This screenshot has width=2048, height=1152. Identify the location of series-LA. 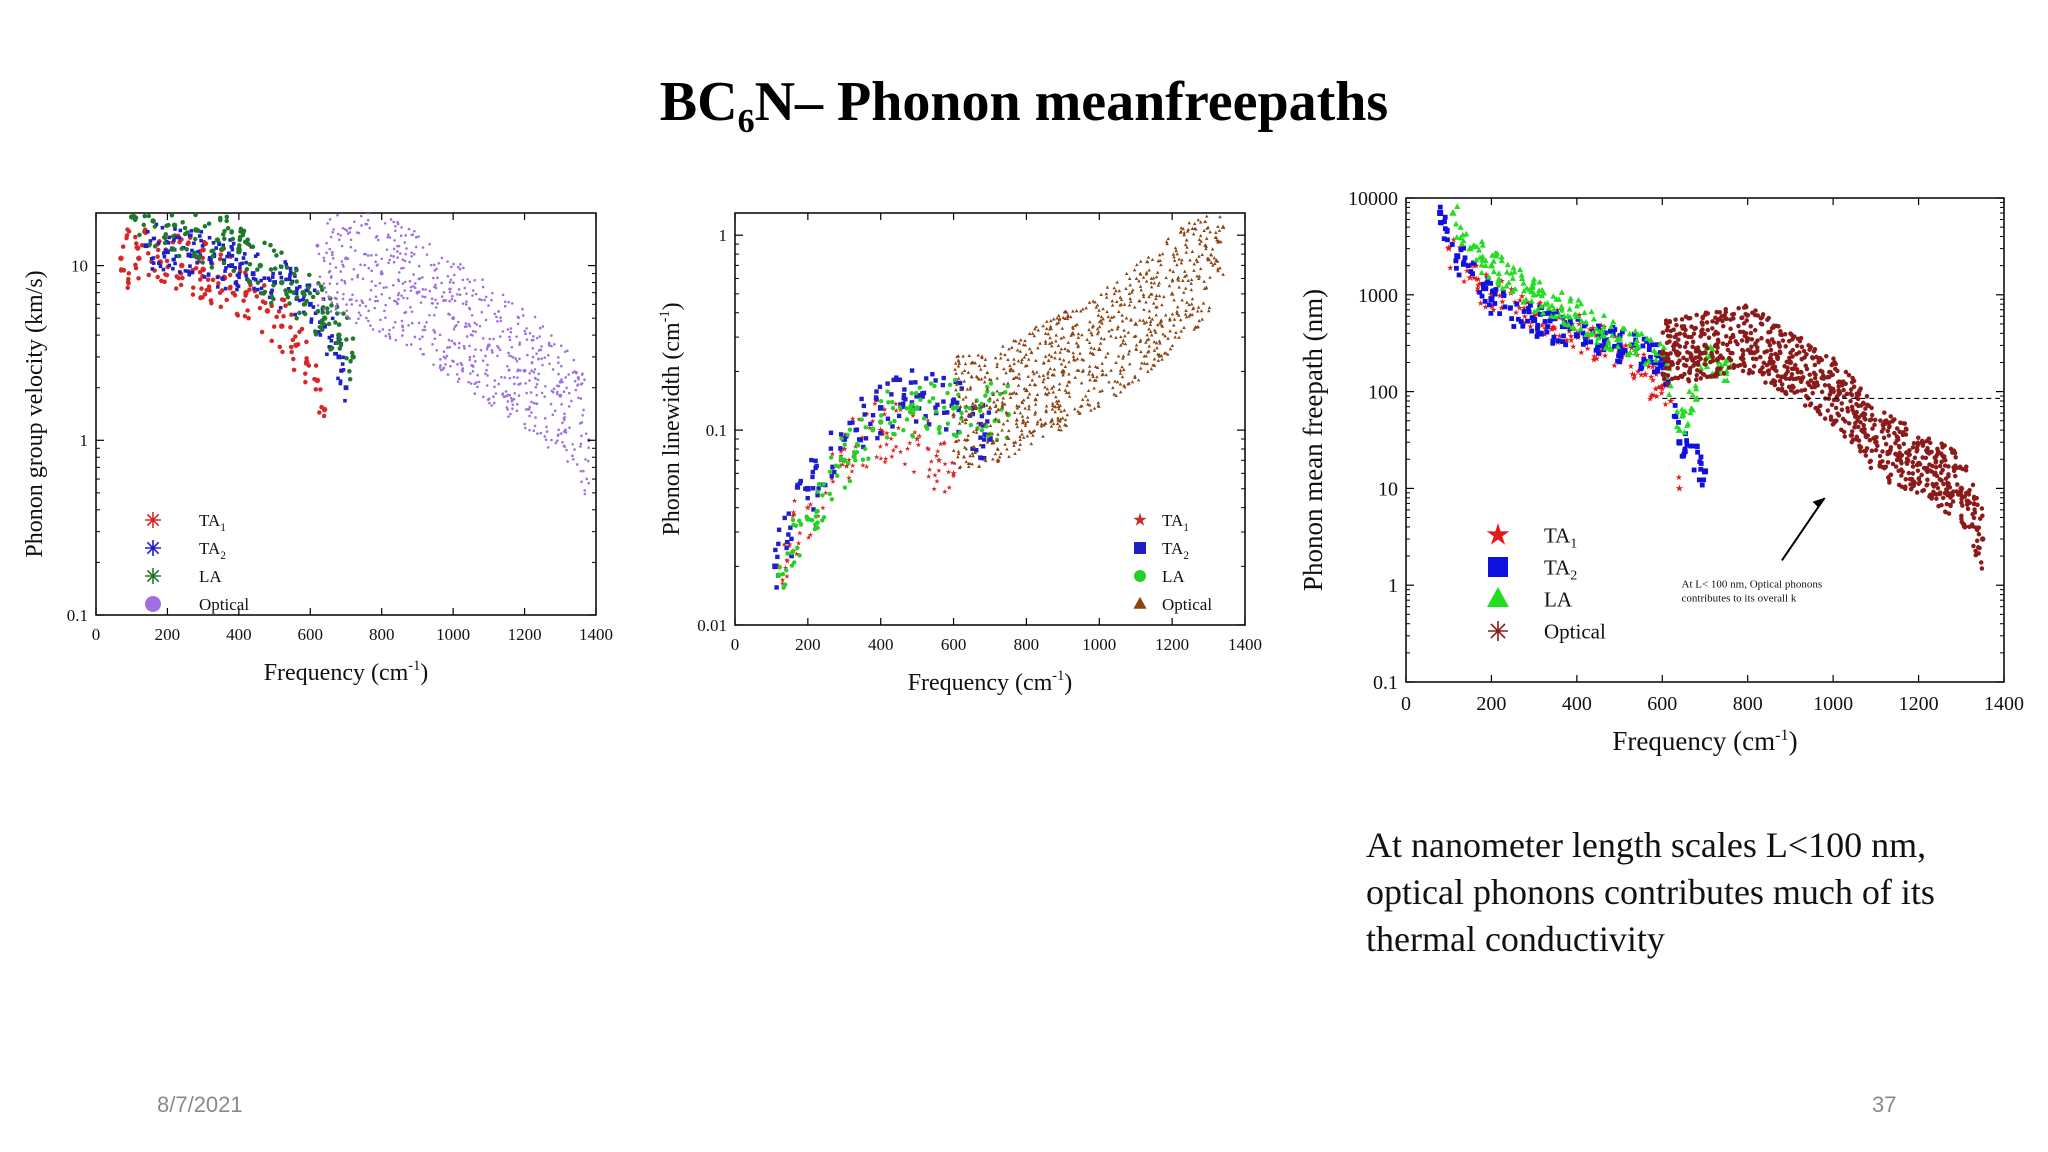
(893, 483).